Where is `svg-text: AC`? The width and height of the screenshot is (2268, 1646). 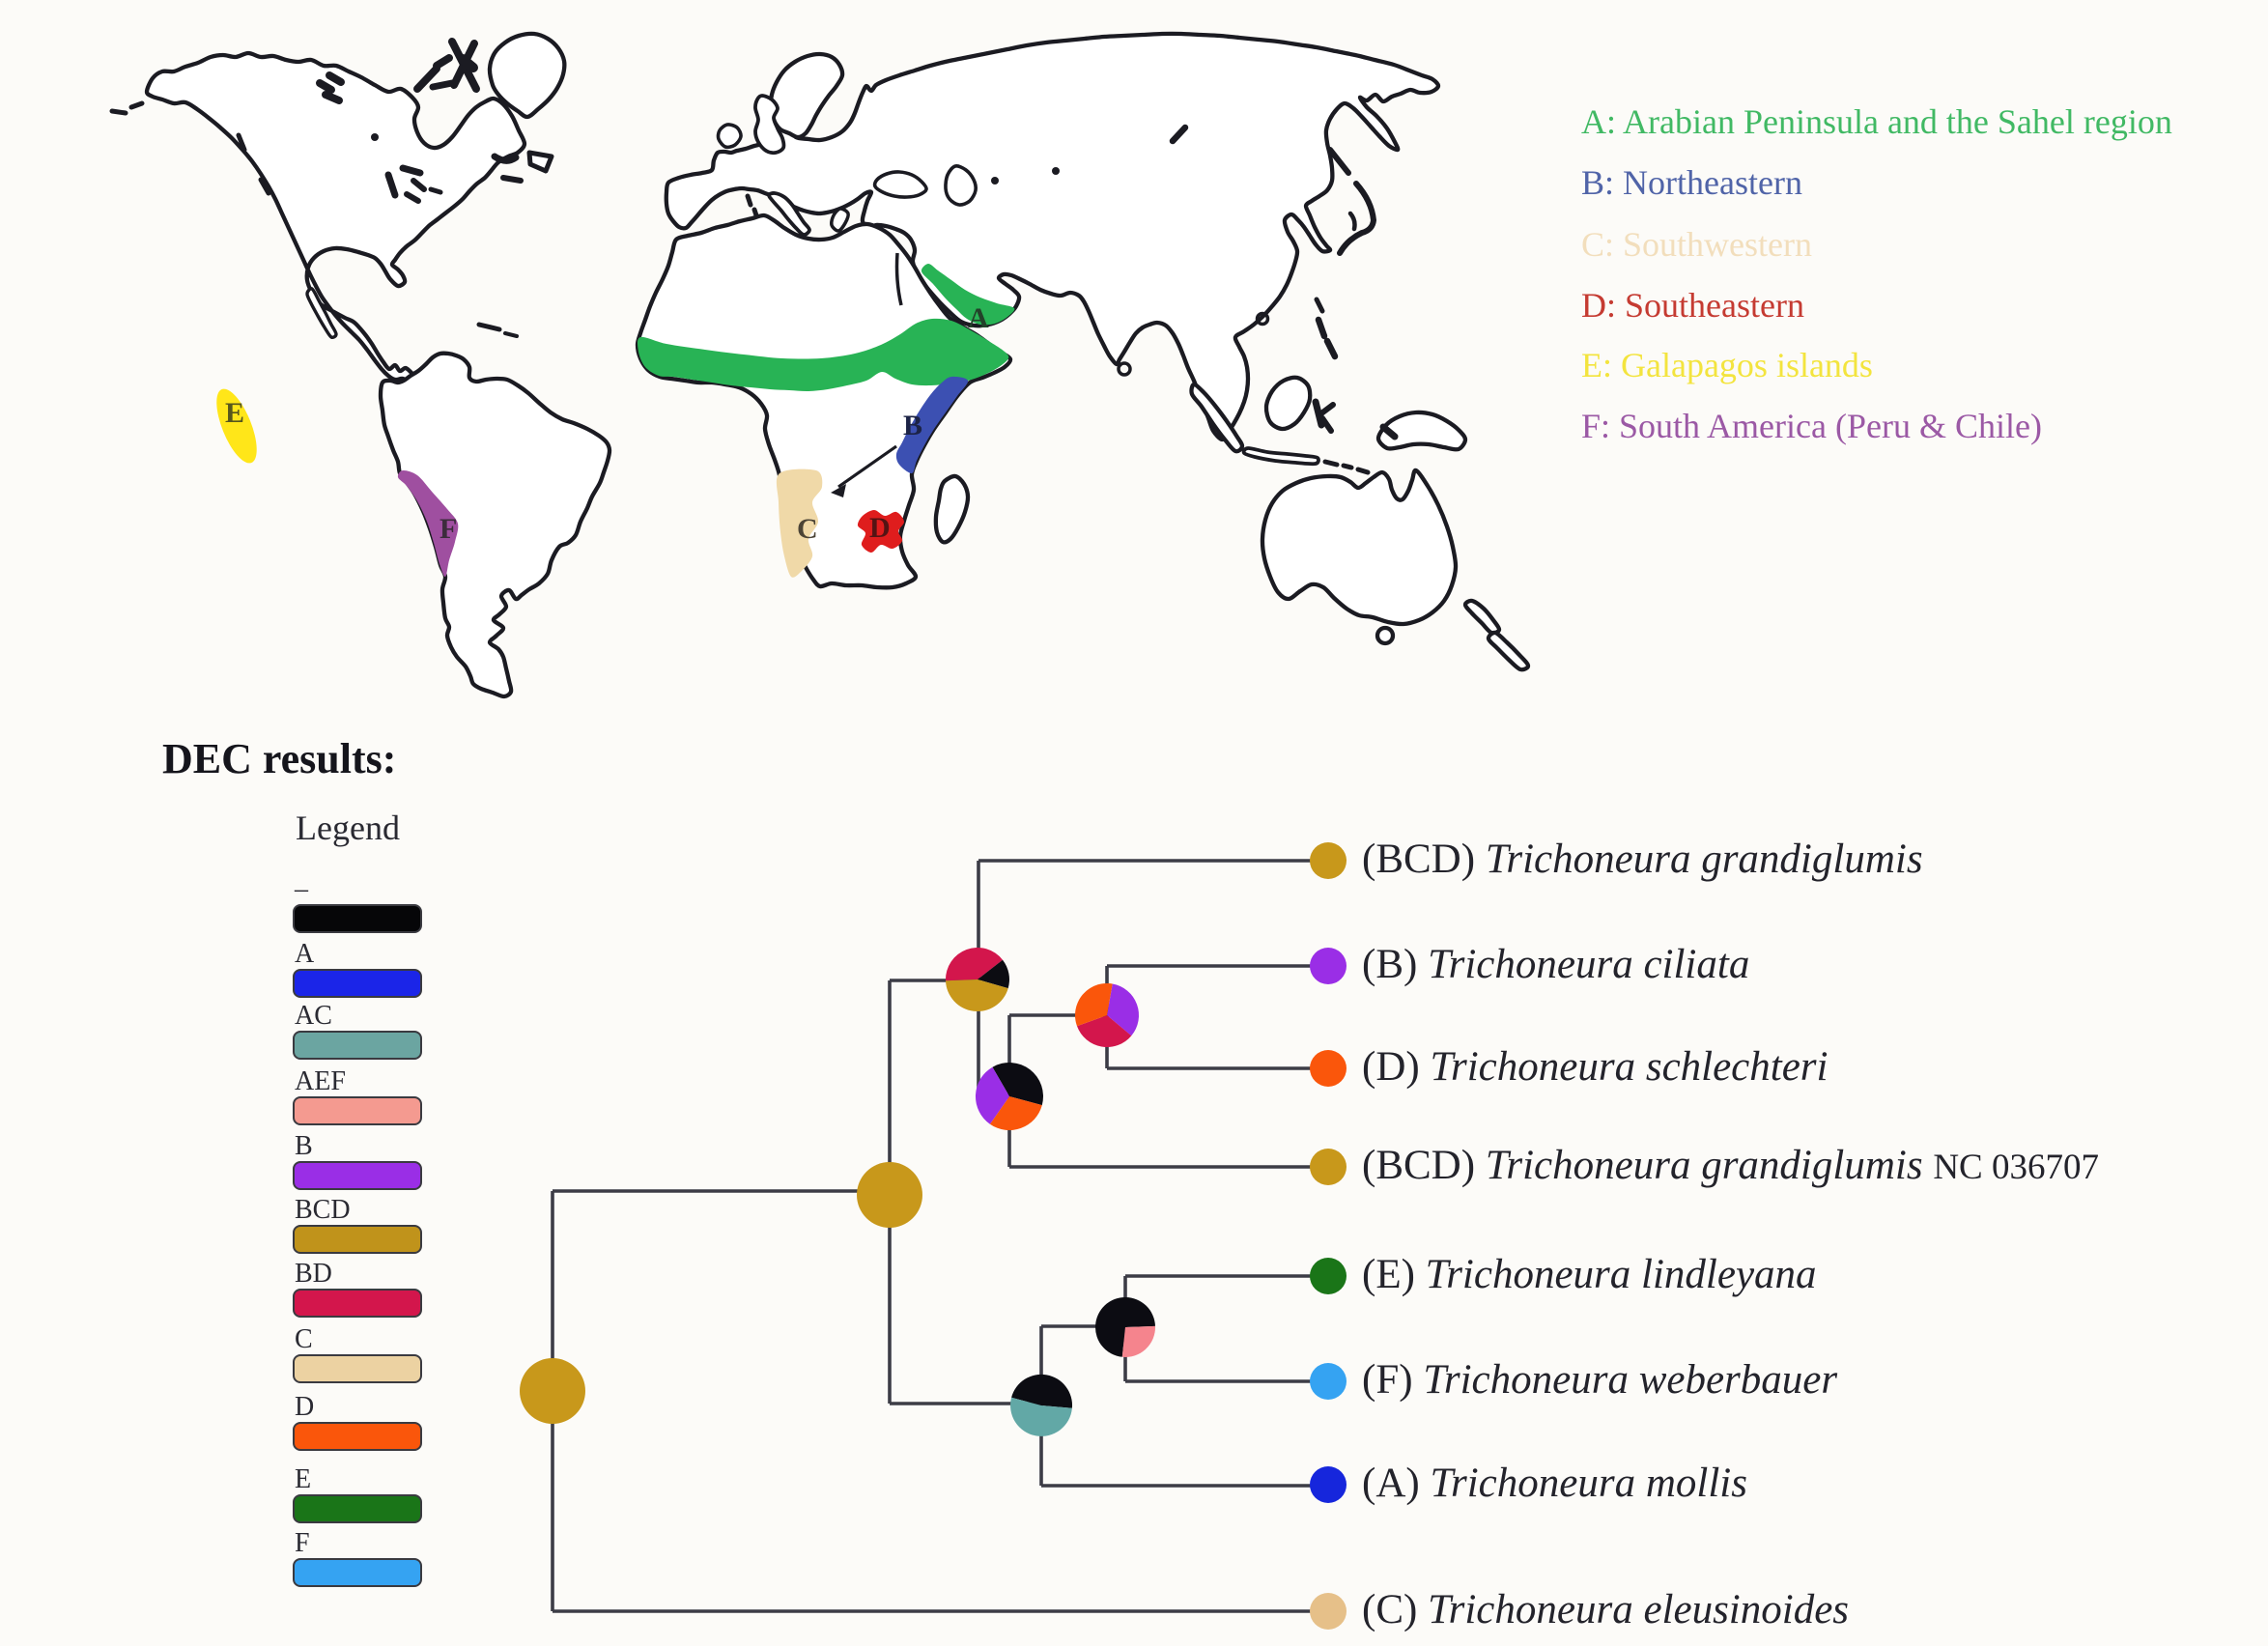
svg-text: AC is located at coordinates (313, 1016).